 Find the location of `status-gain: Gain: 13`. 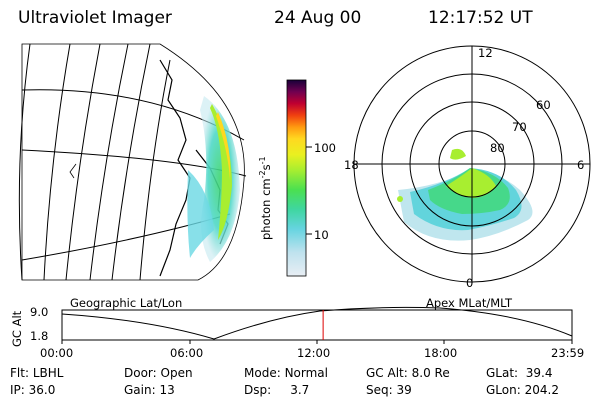

status-gain: Gain: 13 is located at coordinates (149, 390).